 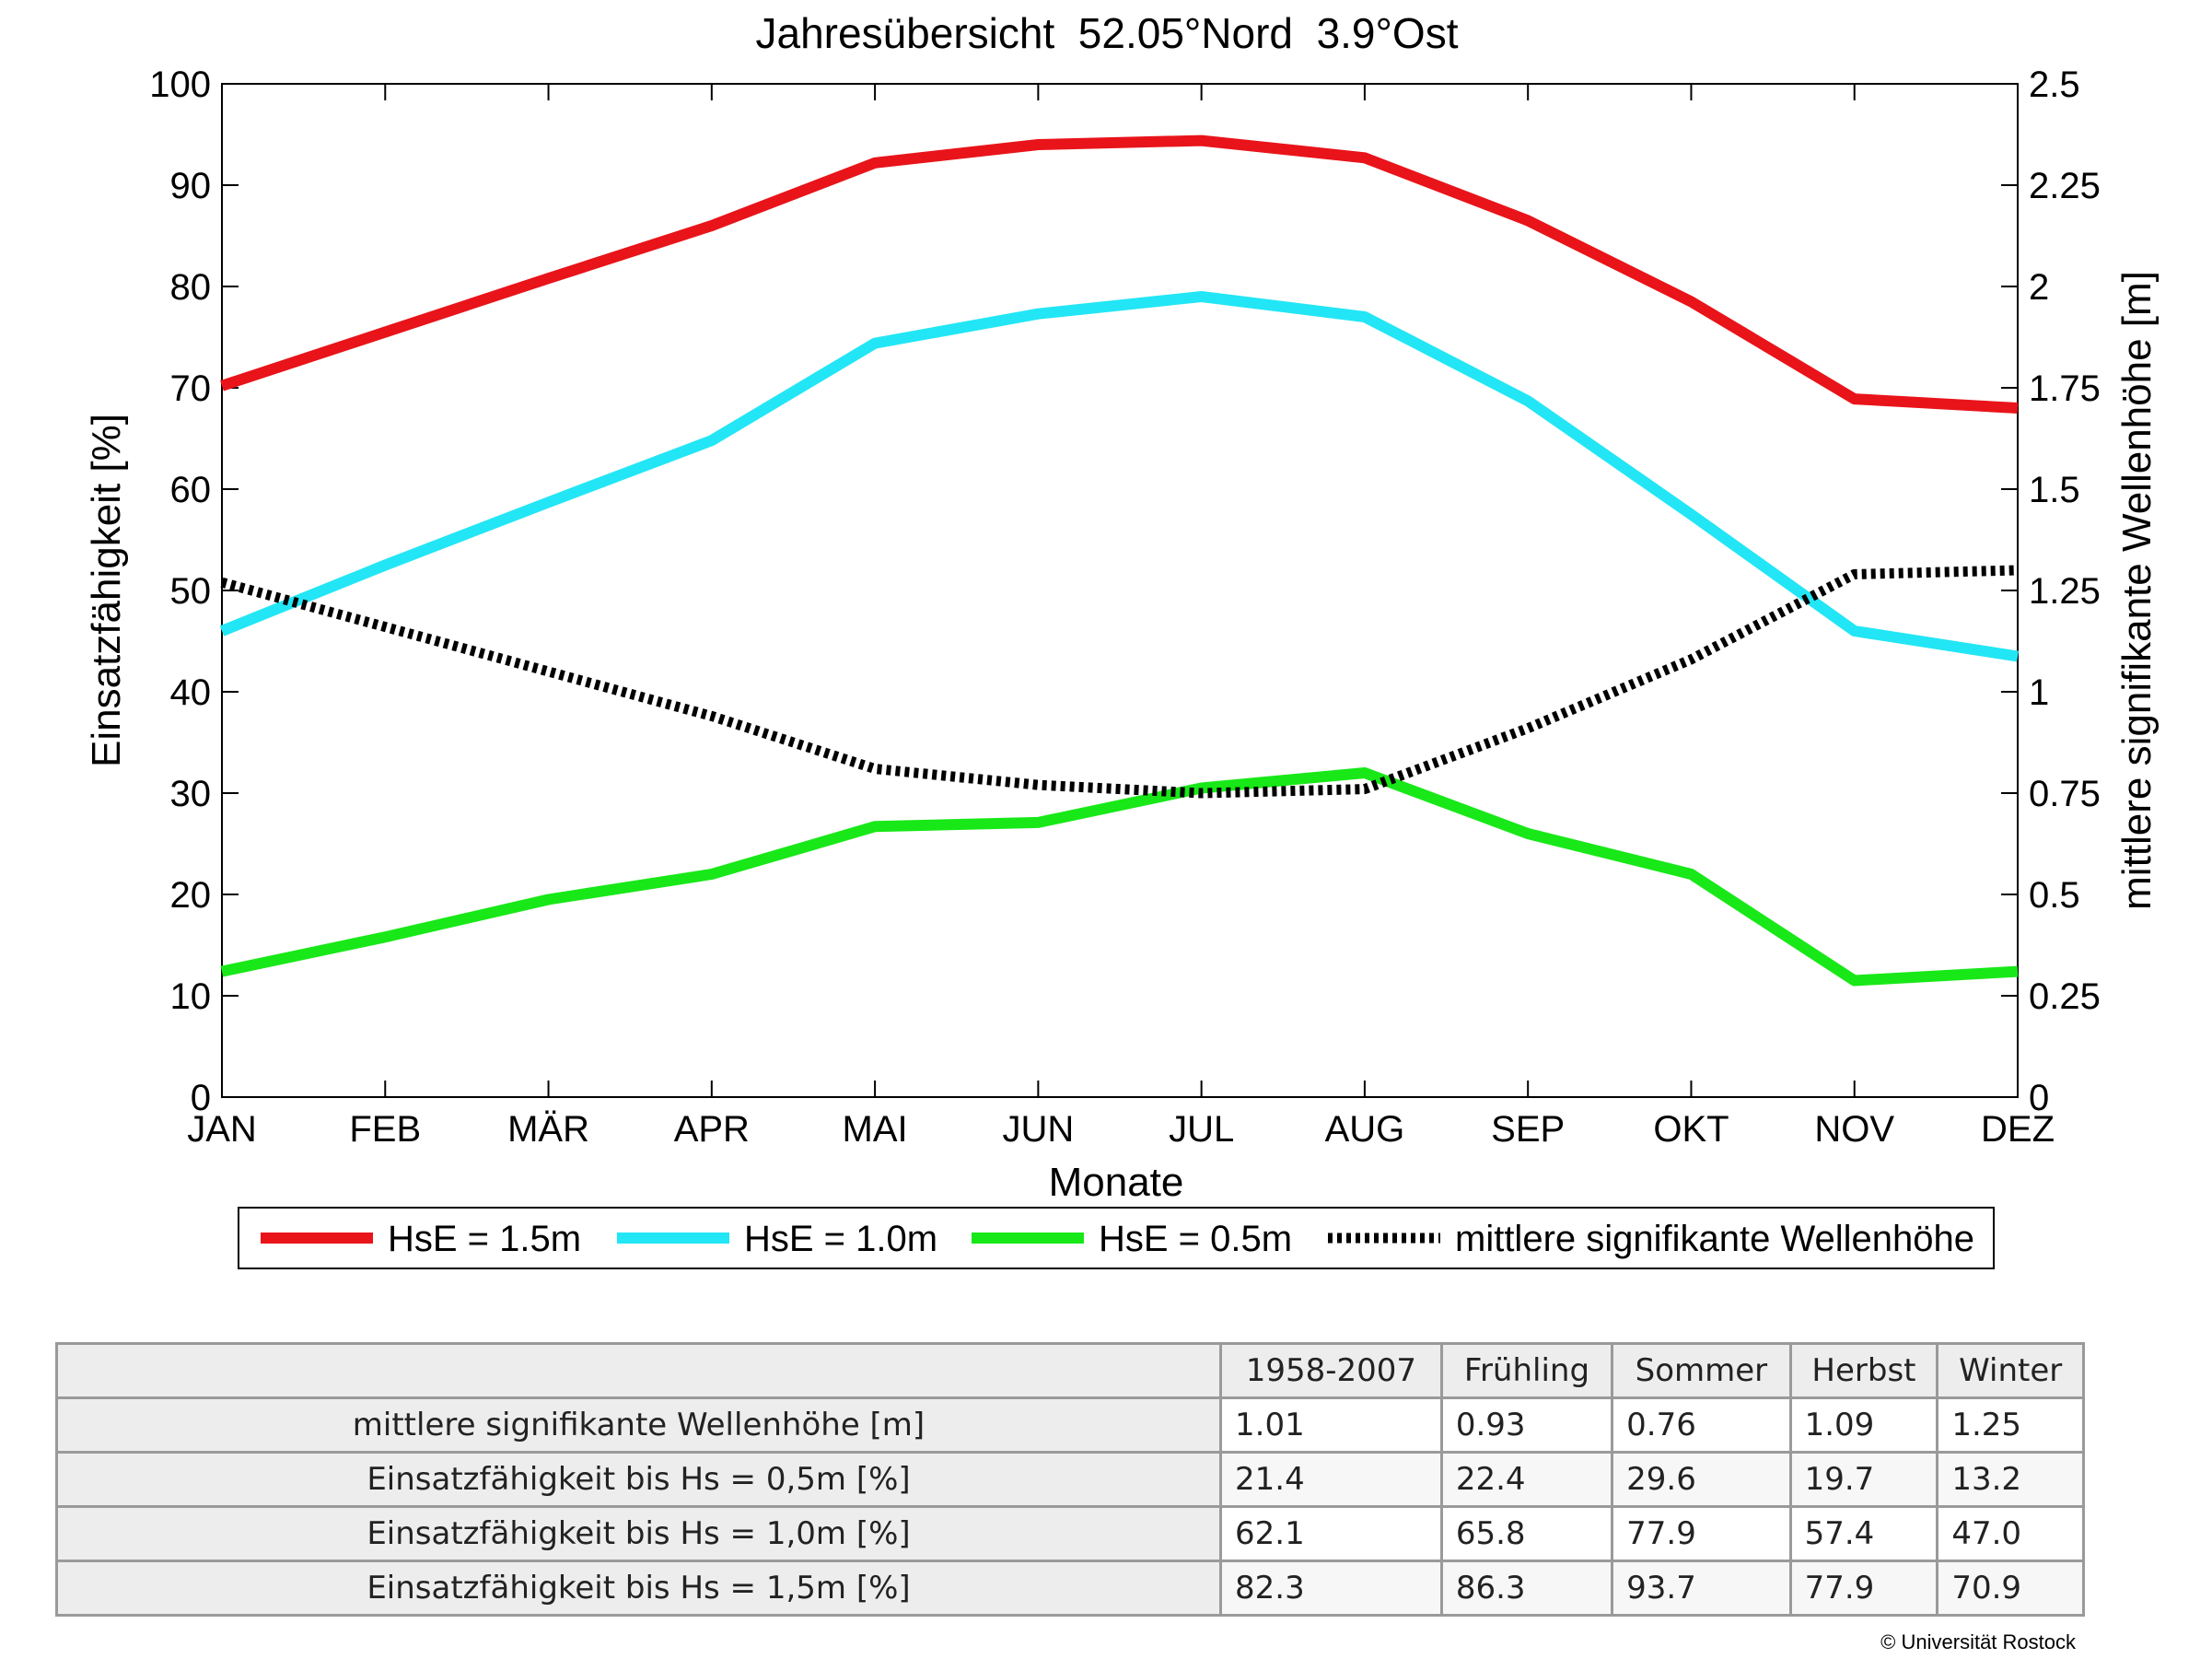 I want to click on x-tick-label: SEP, so click(x=1528, y=1129).